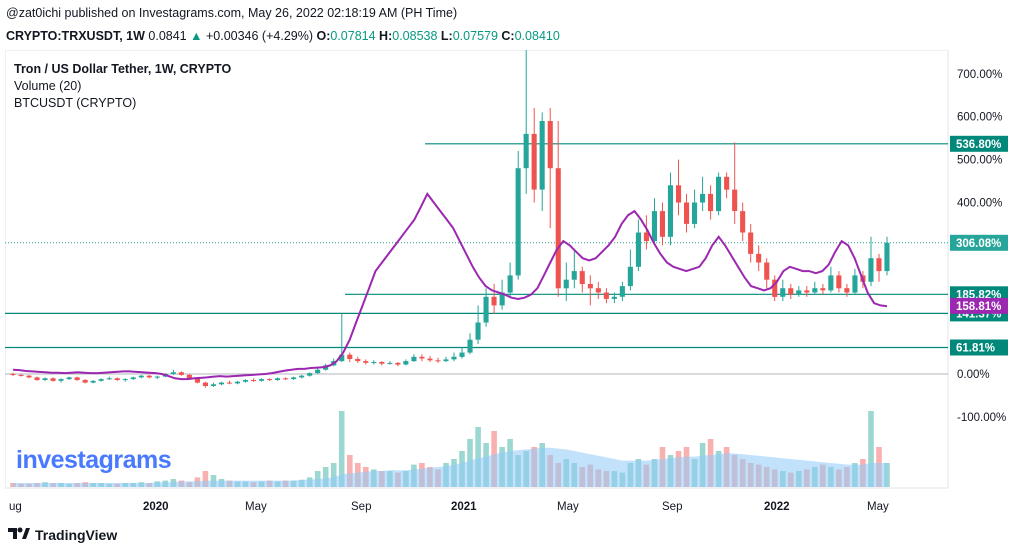  I want to click on x-tick-label: 2021, so click(464, 507).